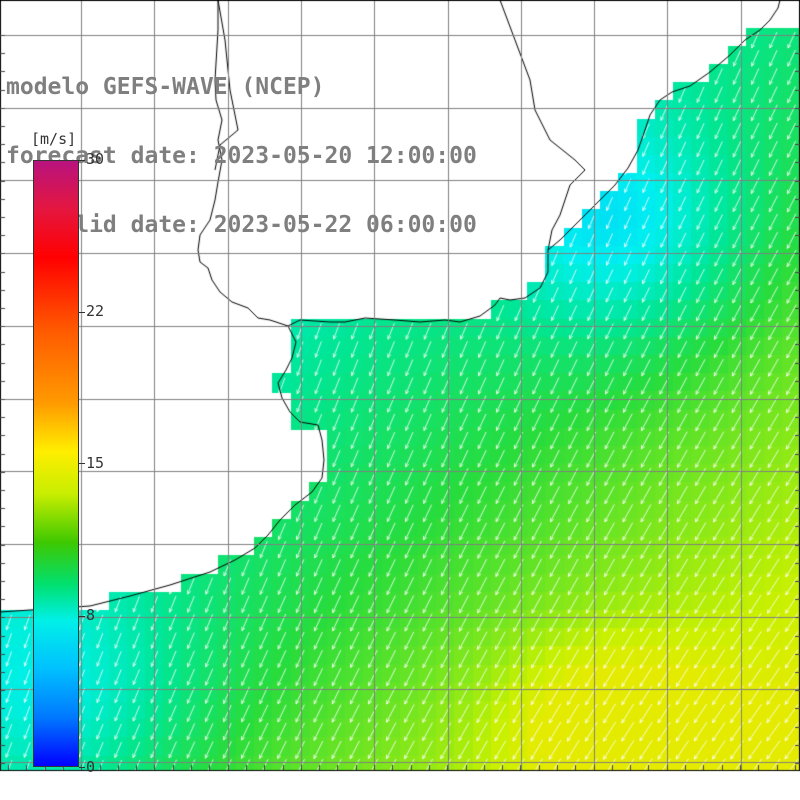 The image size is (800, 800). What do you see at coordinates (54, 139) in the screenshot?
I see `colorbar-unit: [m/s]` at bounding box center [54, 139].